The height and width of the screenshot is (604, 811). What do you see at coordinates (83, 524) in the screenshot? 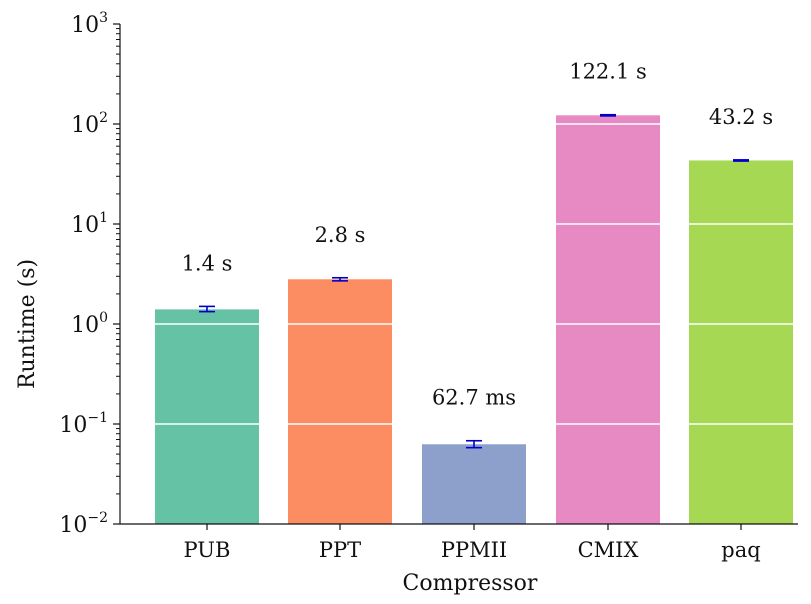
I see `y-tick-label: 10⁻²` at bounding box center [83, 524].